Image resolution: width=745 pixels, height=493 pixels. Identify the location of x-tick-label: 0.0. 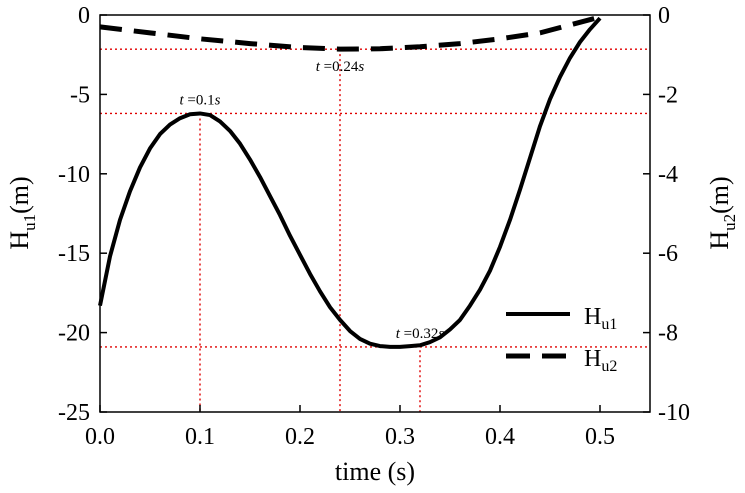
(100, 437).